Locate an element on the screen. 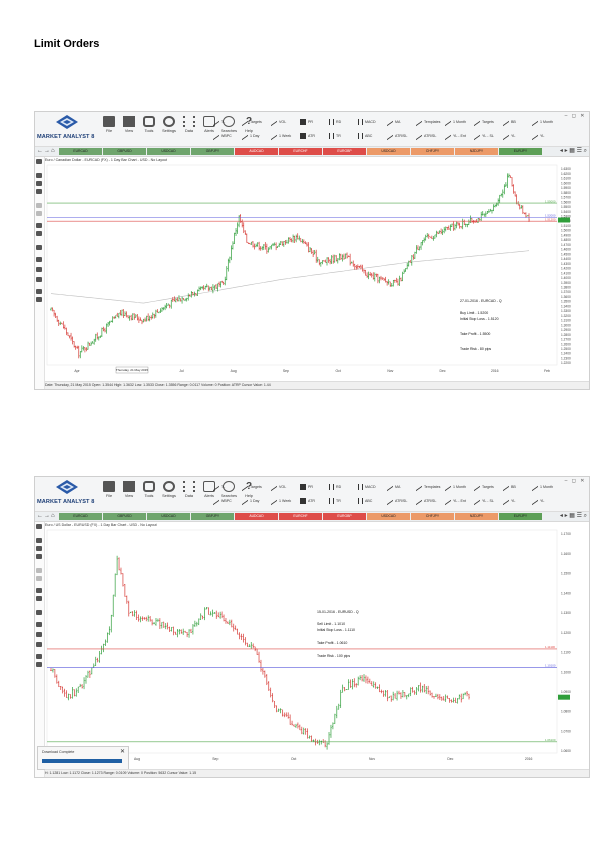 The image size is (596, 842). tools-button: Tools is located at coordinates (149, 489).